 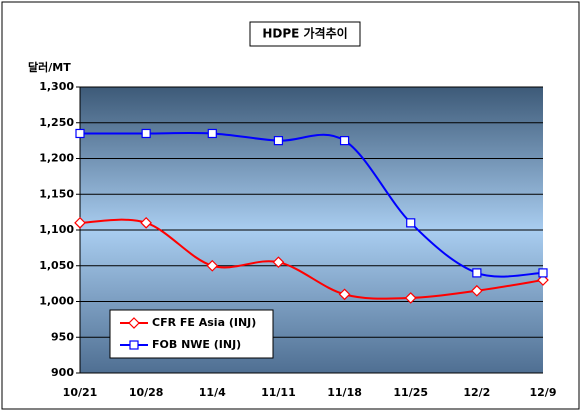 What do you see at coordinates (62, 336) in the screenshot?
I see `y-tick-label: 950` at bounding box center [62, 336].